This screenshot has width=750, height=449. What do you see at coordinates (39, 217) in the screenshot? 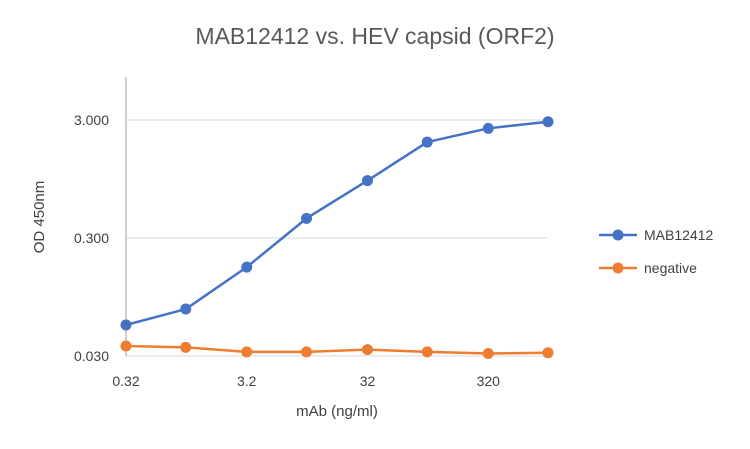
I see `y-axis-title: OD 450nm` at bounding box center [39, 217].